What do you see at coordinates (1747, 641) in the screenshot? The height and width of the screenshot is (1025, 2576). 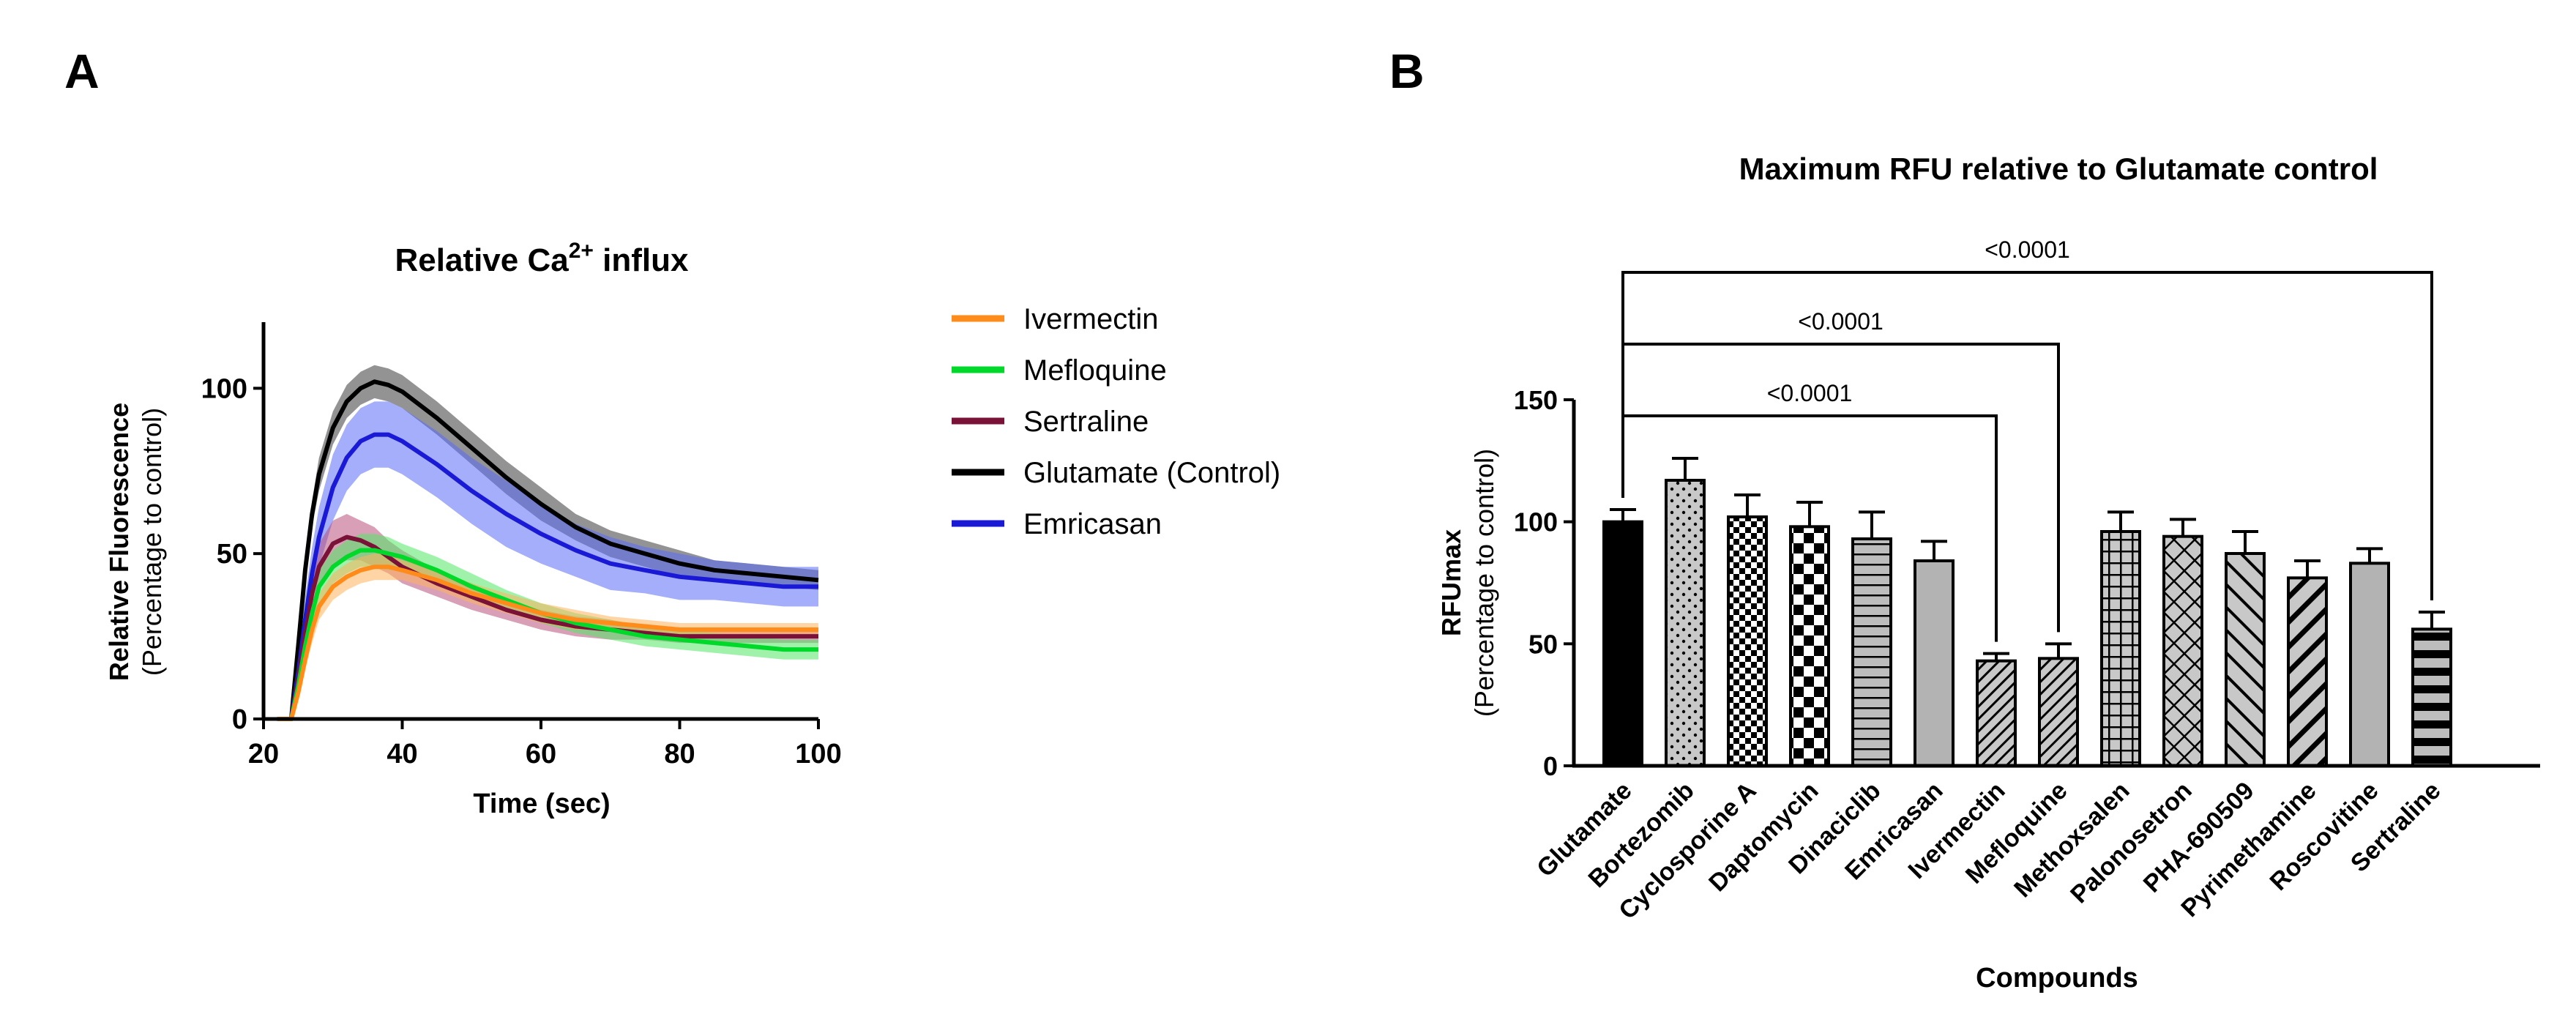 I see `bar-cyclosporine-a` at bounding box center [1747, 641].